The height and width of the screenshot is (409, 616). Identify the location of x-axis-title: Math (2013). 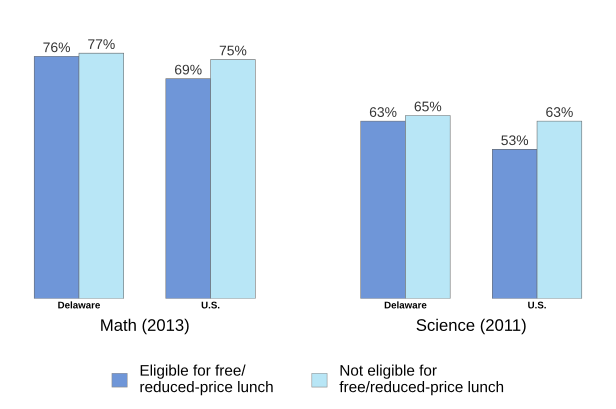
(145, 326).